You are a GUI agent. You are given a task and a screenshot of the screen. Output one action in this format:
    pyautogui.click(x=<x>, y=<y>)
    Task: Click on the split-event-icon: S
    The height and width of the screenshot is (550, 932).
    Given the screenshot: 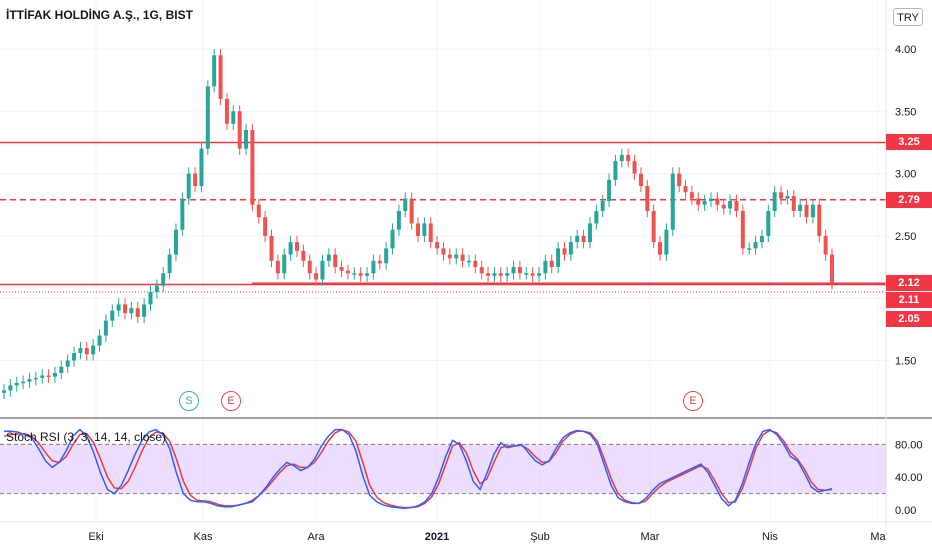 What is the action you would take?
    pyautogui.click(x=189, y=401)
    